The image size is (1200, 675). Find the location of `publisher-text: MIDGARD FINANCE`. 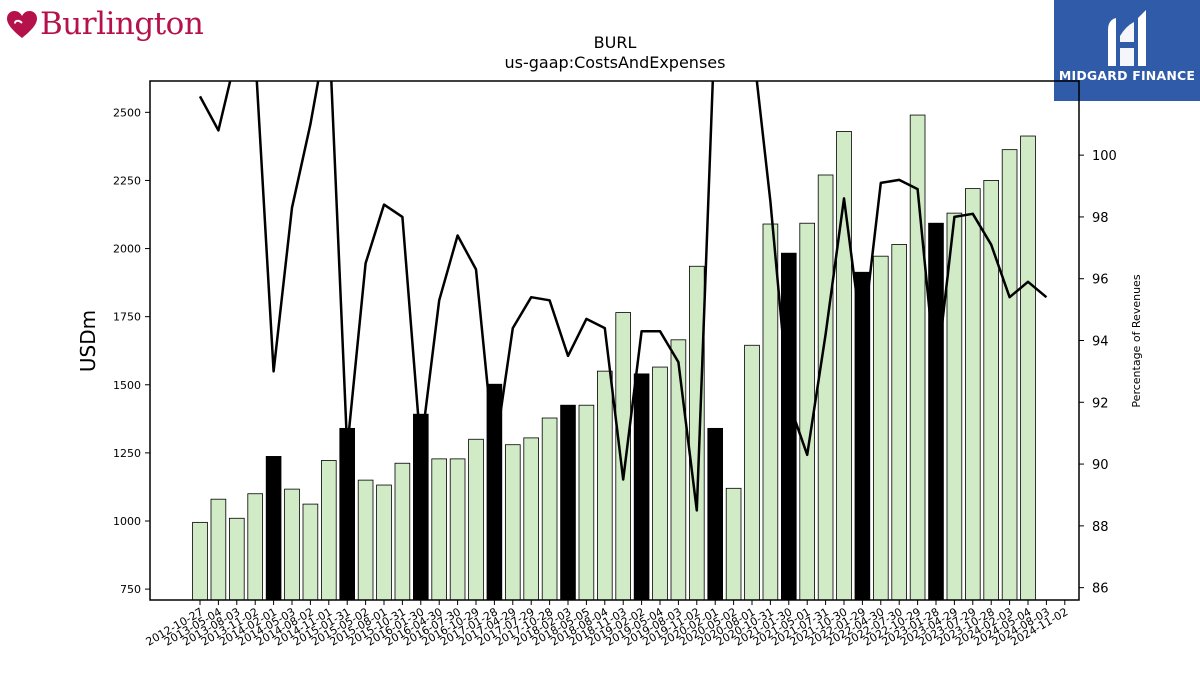

publisher-text: MIDGARD FINANCE is located at coordinates (1127, 75).